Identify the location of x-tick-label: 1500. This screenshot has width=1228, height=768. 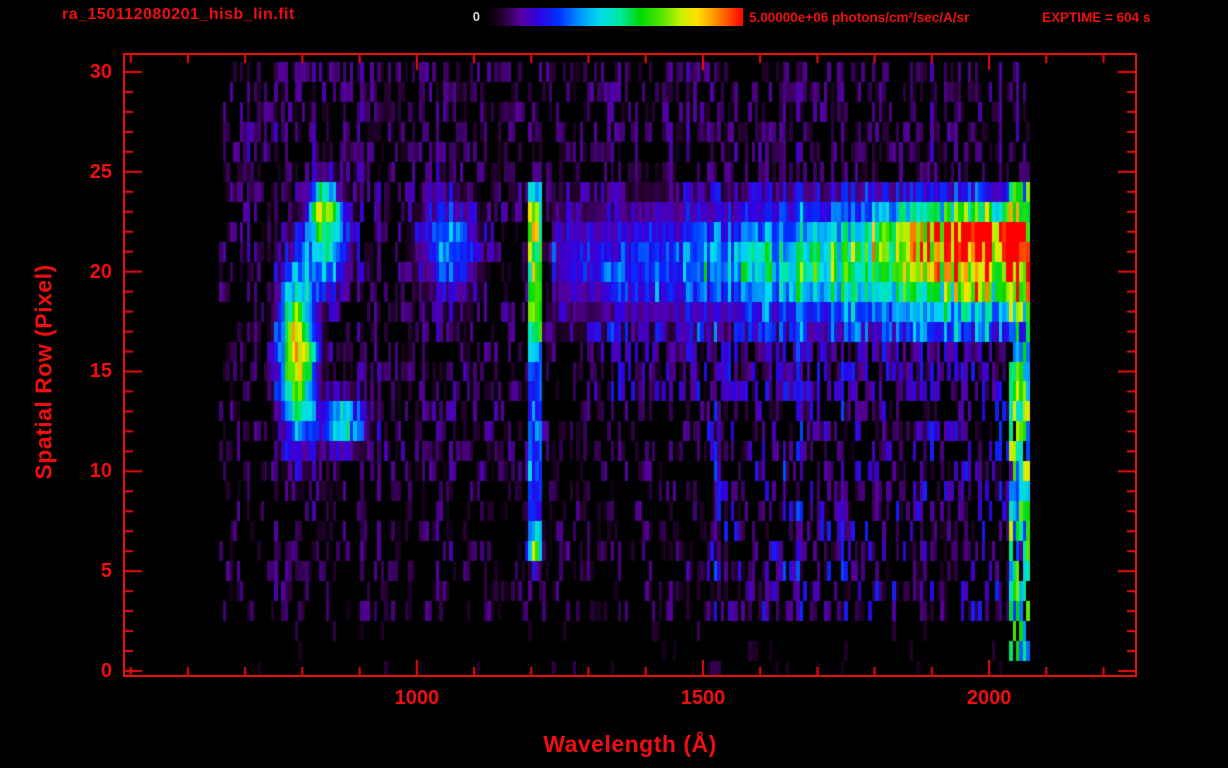
(703, 698).